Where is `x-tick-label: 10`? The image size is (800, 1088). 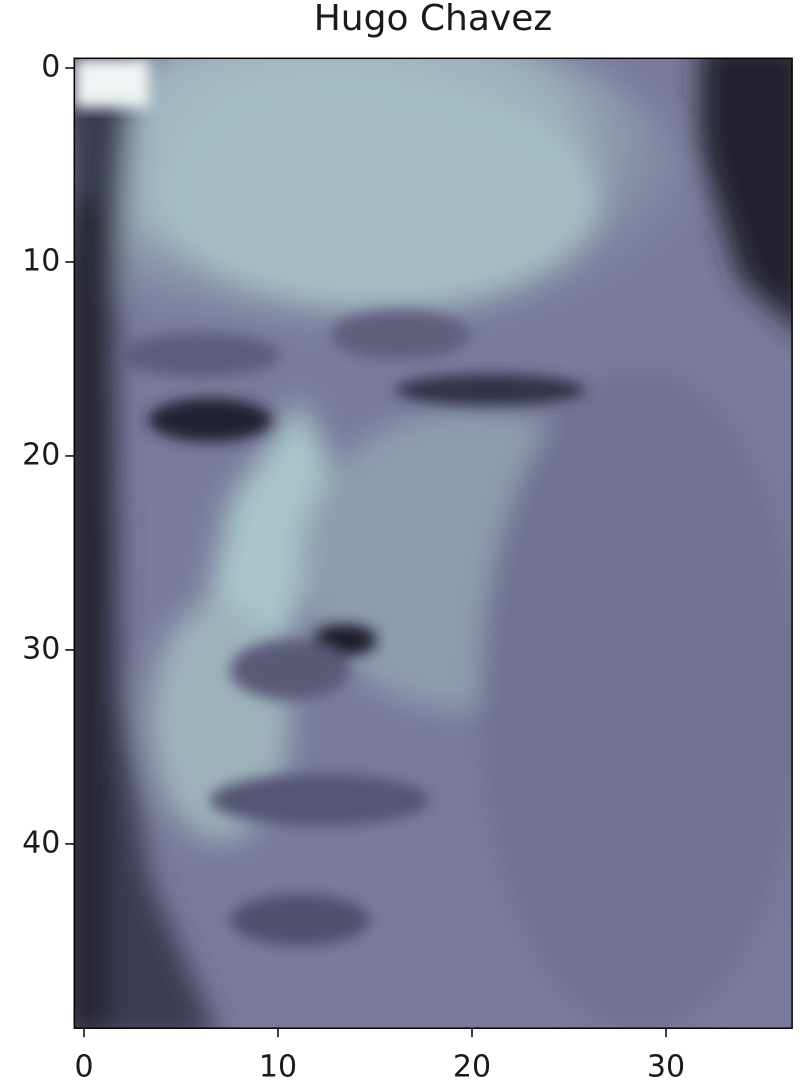 x-tick-label: 10 is located at coordinates (278, 1067).